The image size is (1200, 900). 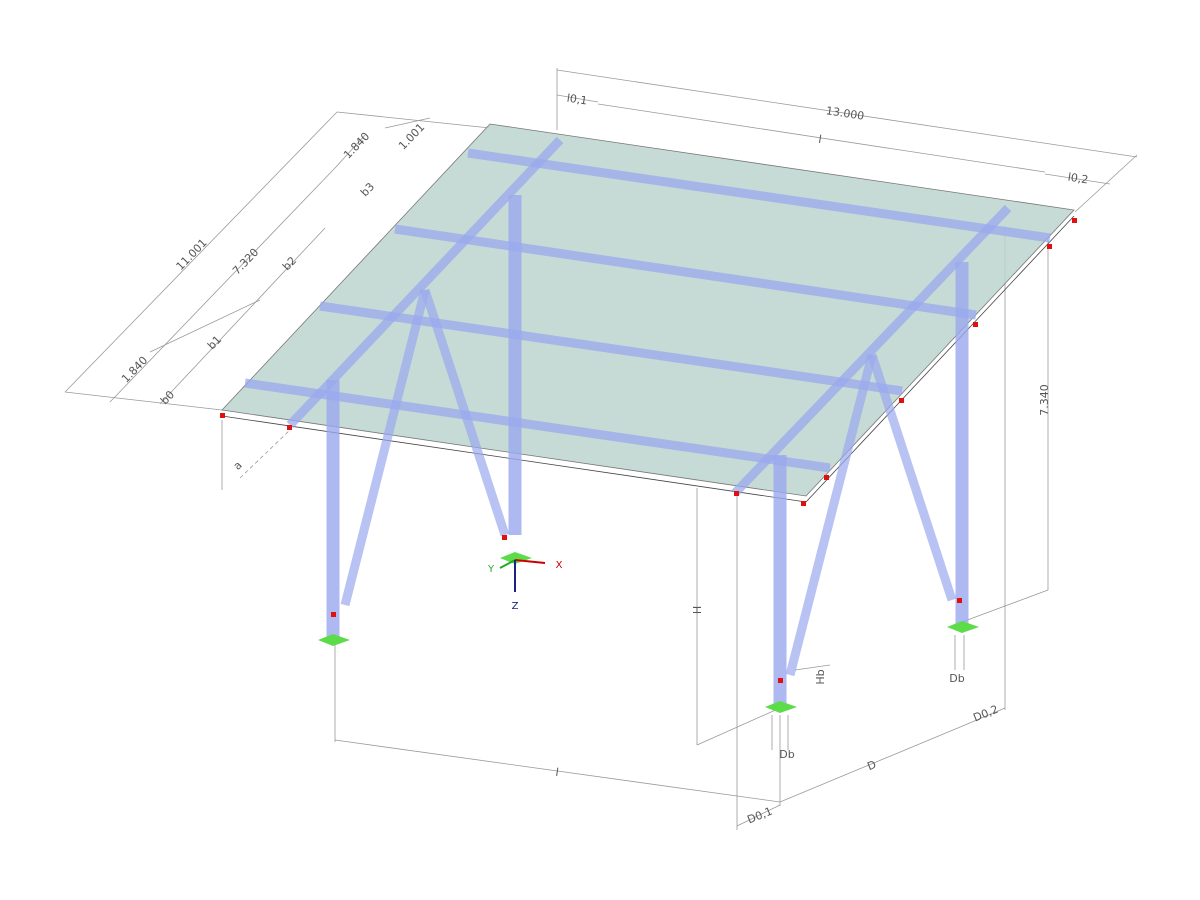 What do you see at coordinates (238, 466) in the screenshot?
I see `dimension-label: a` at bounding box center [238, 466].